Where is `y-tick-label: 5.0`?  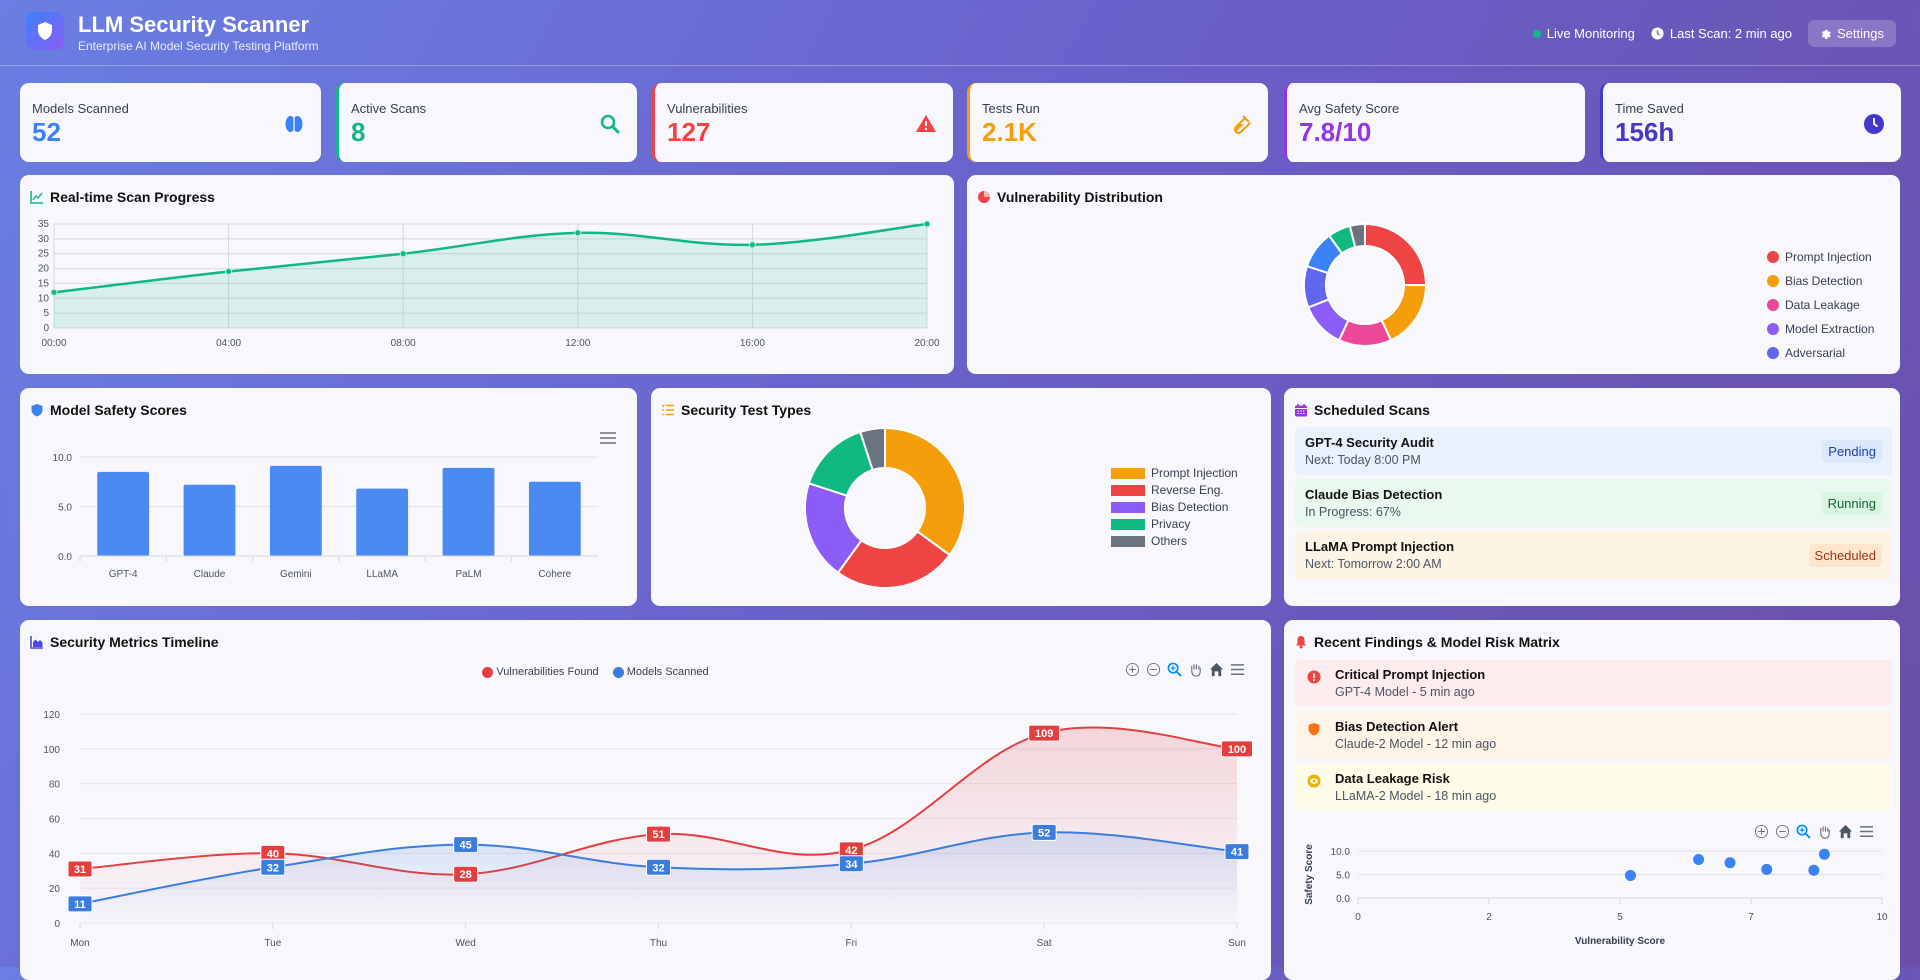
y-tick-label: 5.0 is located at coordinates (65, 508).